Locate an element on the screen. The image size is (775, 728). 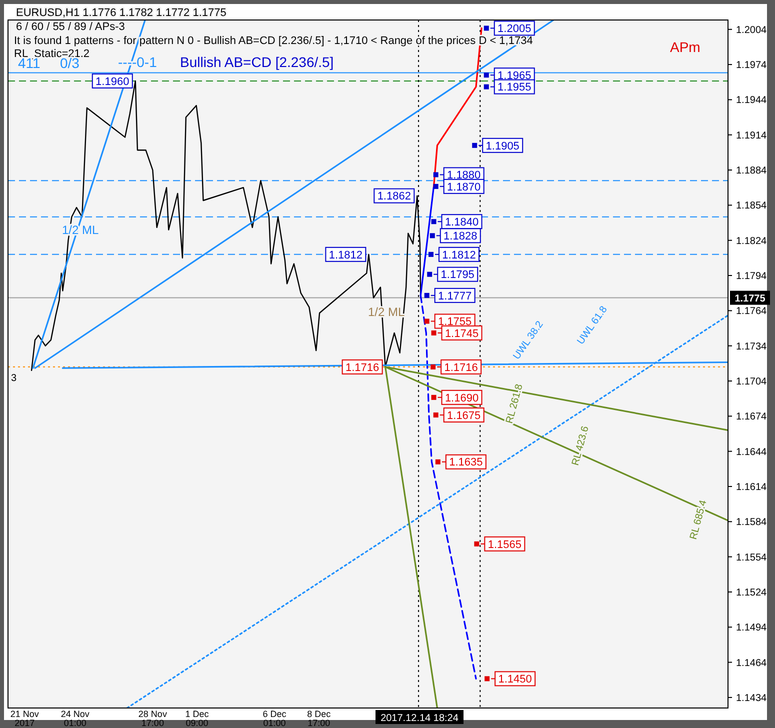
annotation: 1.2005 is located at coordinates (515, 29).